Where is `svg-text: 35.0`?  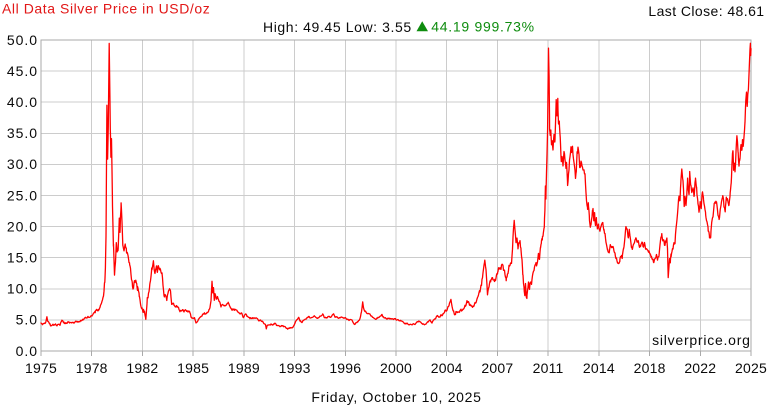 svg-text: 35.0 is located at coordinates (22, 133).